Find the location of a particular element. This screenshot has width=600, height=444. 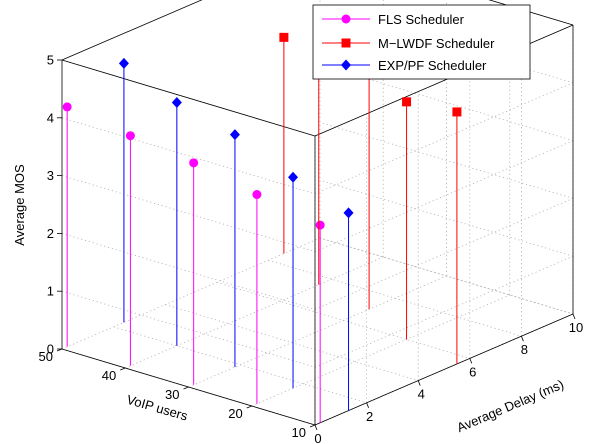

legend-label-mlwdf: M−LWDF Scheduler is located at coordinates (436, 43).